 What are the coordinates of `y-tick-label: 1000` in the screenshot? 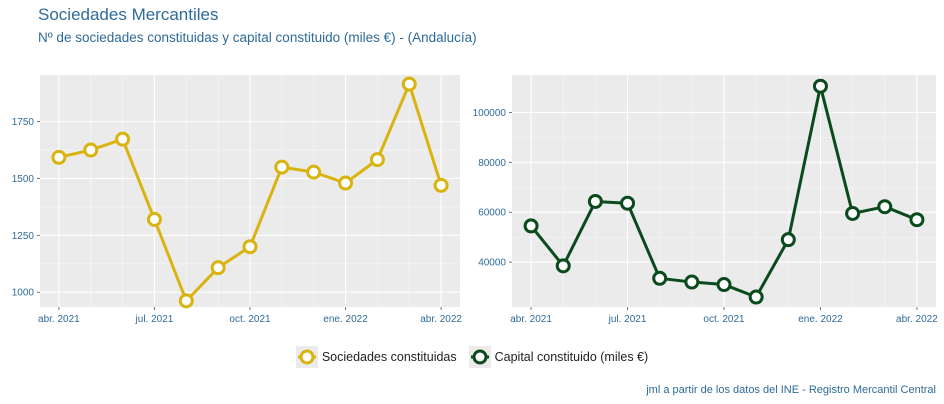 It's located at (23, 293).